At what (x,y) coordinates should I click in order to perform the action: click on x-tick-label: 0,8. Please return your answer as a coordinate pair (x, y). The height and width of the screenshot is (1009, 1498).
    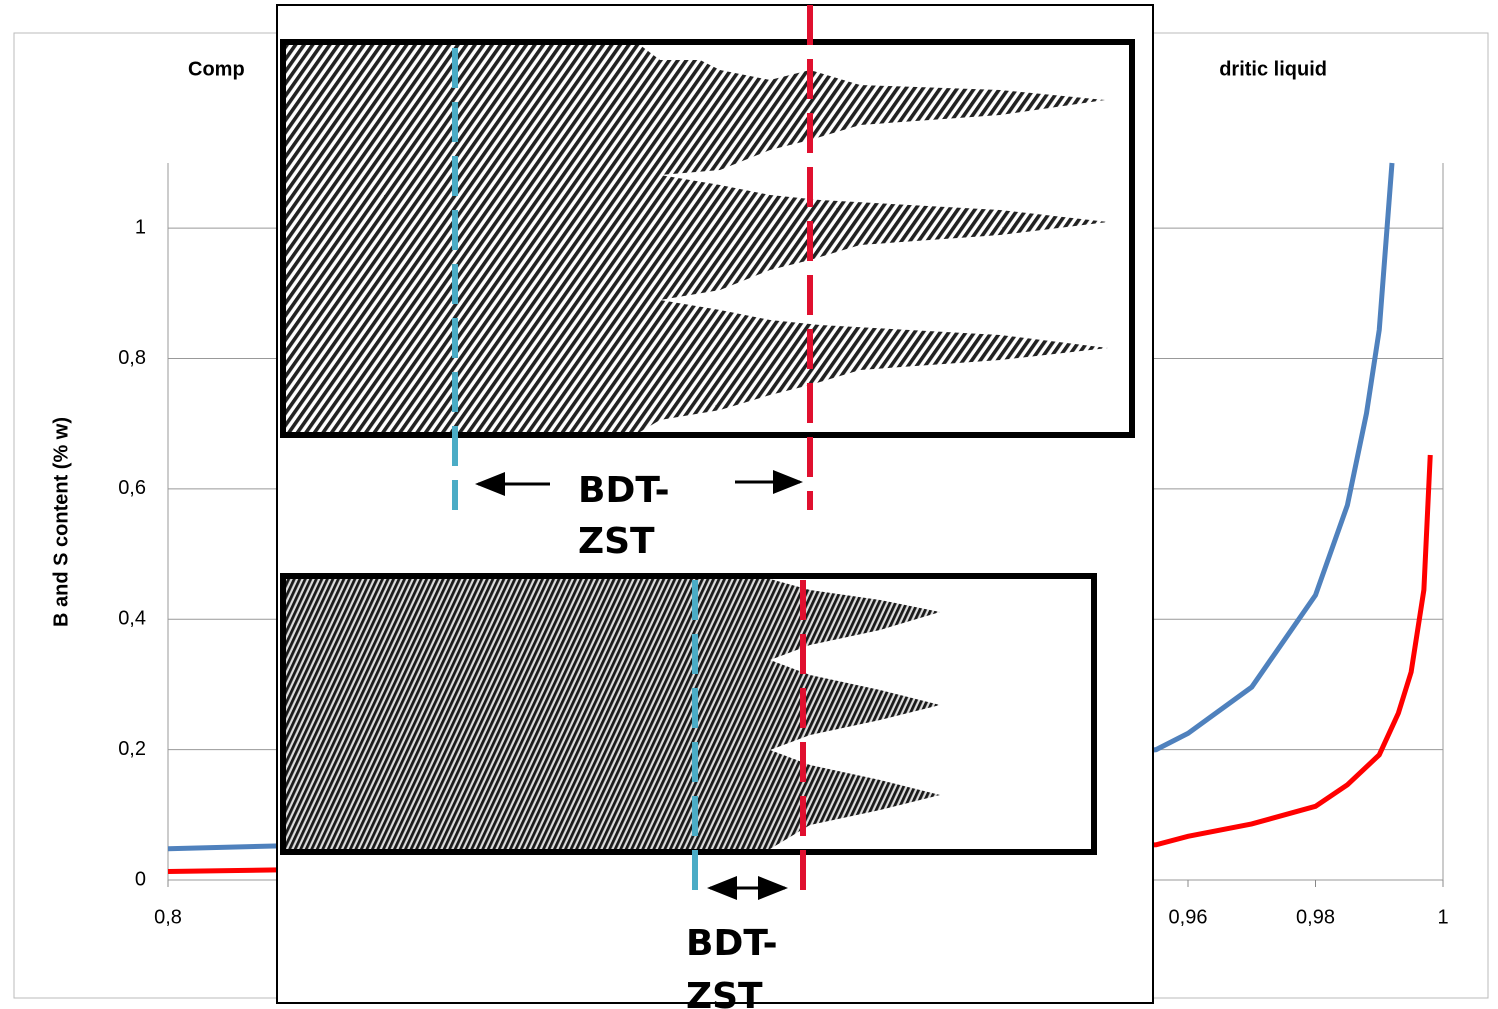
    Looking at the image, I should click on (168, 917).